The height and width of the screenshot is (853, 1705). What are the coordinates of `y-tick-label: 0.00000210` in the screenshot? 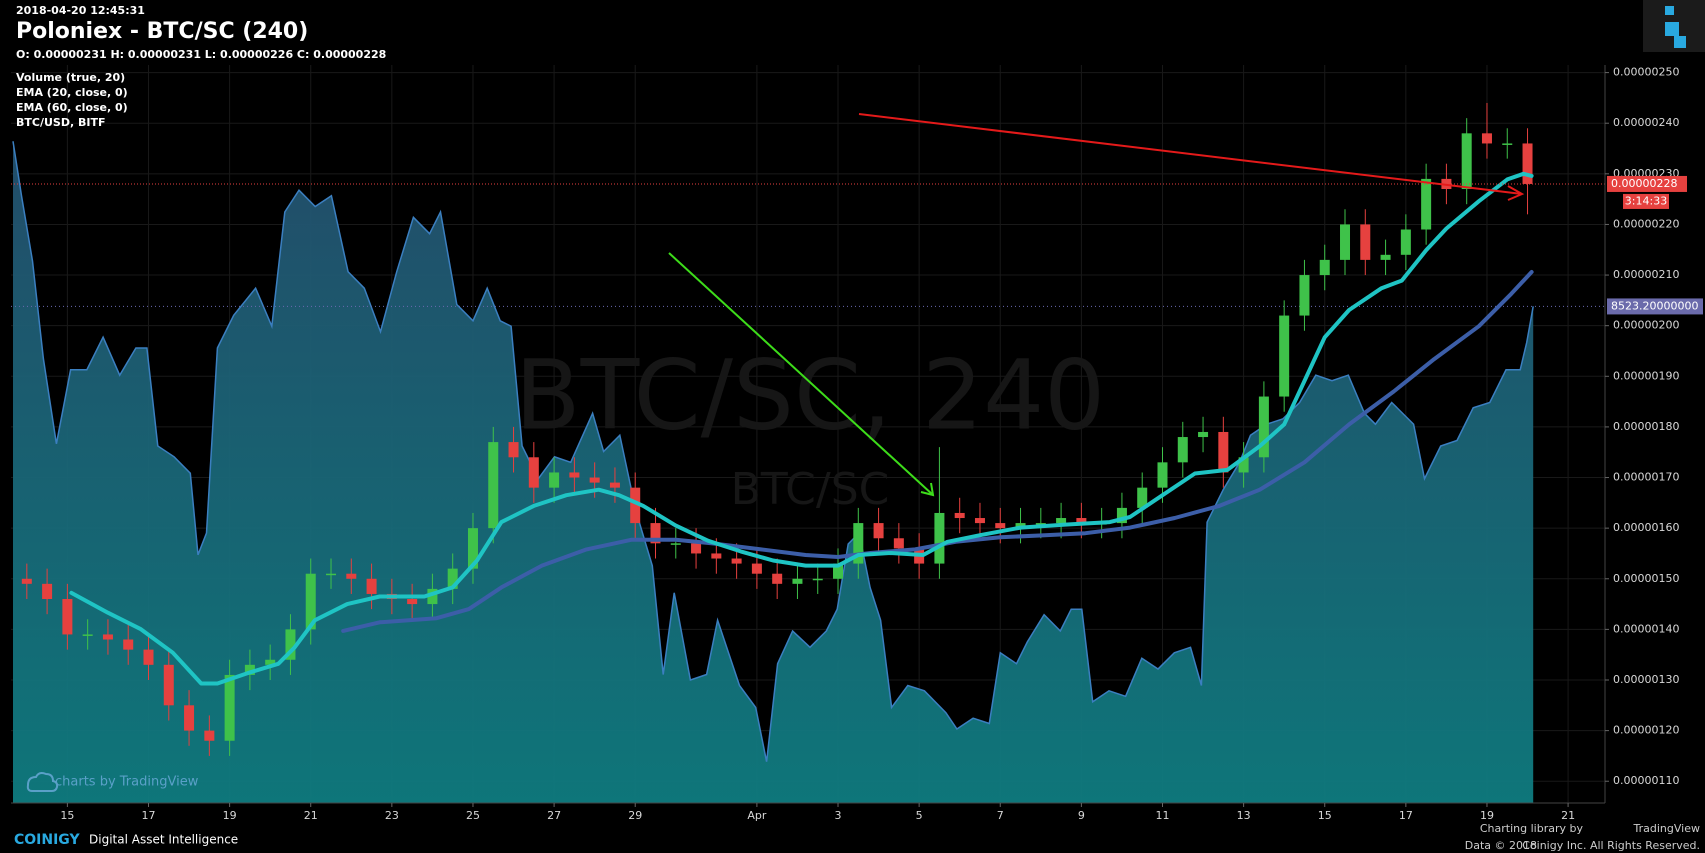 It's located at (1646, 274).